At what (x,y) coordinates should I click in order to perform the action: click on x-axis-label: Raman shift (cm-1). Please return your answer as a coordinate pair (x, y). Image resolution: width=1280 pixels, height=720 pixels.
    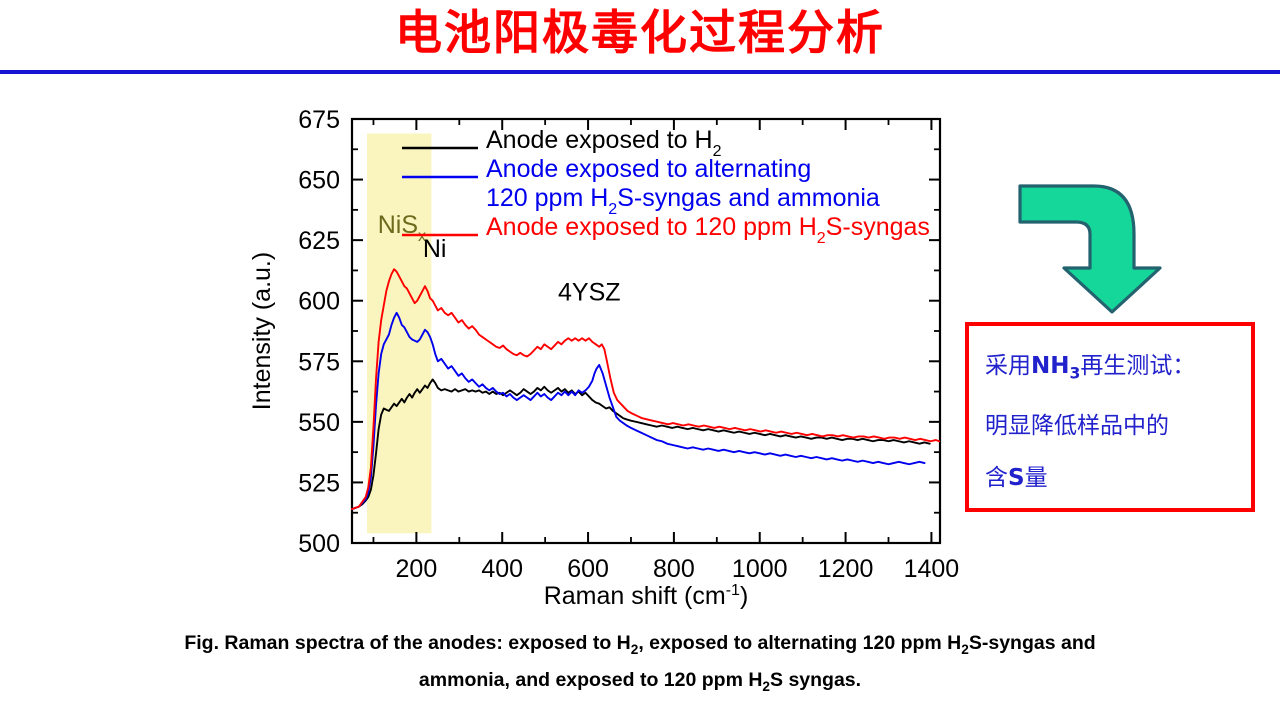
    Looking at the image, I should click on (646, 596).